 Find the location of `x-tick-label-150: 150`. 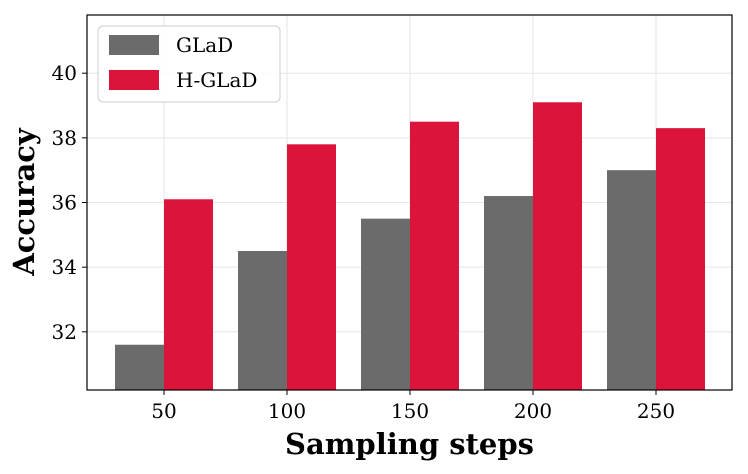

x-tick-label-150: 150 is located at coordinates (410, 411).